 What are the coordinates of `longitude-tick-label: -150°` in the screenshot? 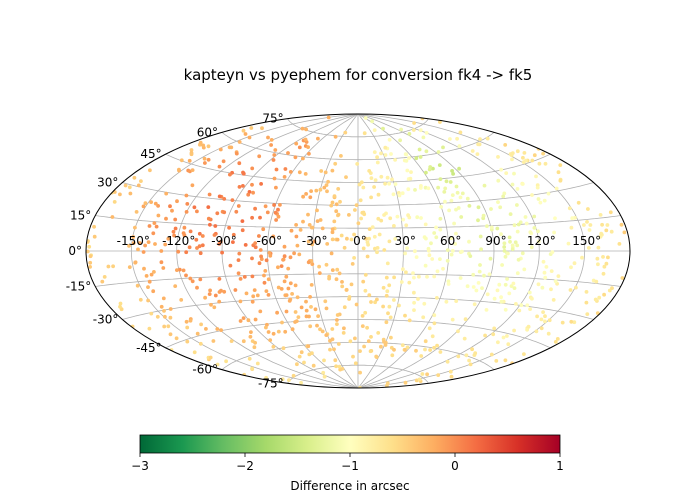 It's located at (133, 241).